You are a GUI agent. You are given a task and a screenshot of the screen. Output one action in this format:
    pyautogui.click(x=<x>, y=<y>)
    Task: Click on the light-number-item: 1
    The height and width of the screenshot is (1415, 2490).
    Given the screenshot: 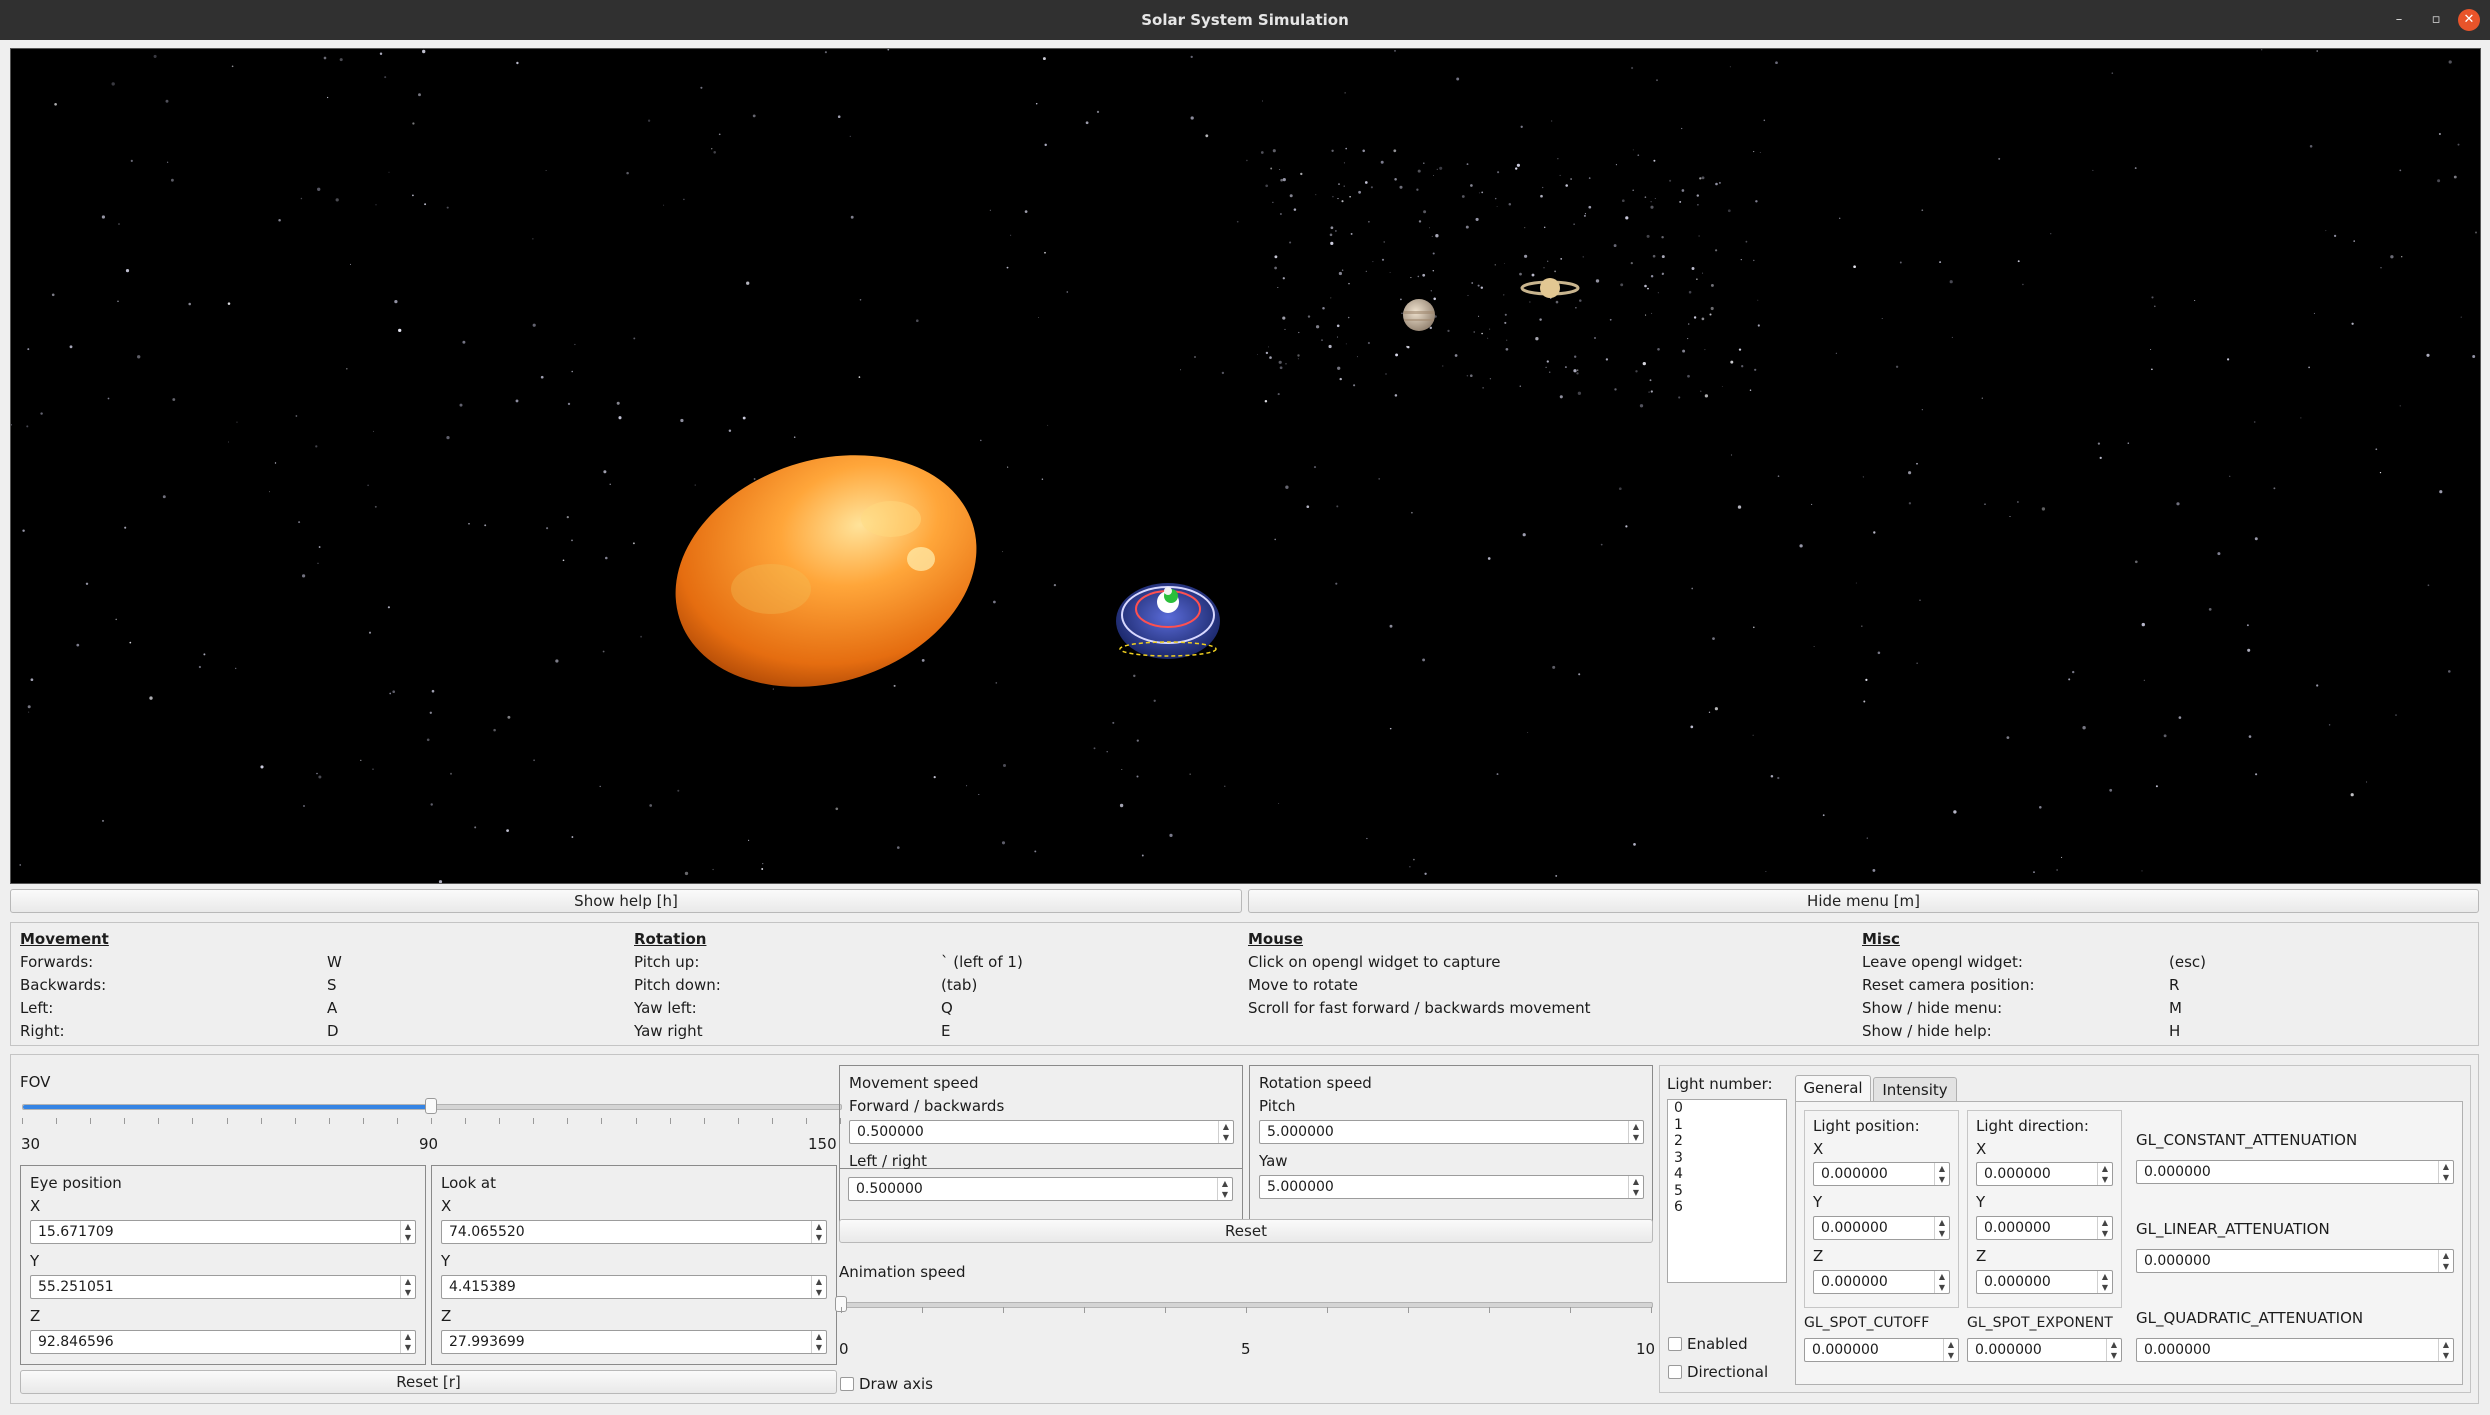 What is the action you would take?
    pyautogui.click(x=1678, y=1124)
    